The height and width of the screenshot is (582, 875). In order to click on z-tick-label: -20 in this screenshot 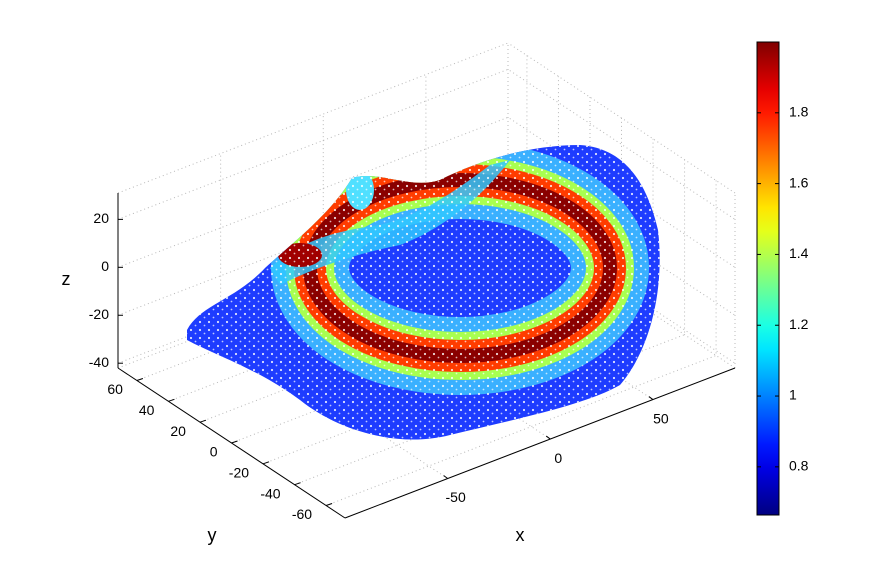, I will do `click(99, 314)`.